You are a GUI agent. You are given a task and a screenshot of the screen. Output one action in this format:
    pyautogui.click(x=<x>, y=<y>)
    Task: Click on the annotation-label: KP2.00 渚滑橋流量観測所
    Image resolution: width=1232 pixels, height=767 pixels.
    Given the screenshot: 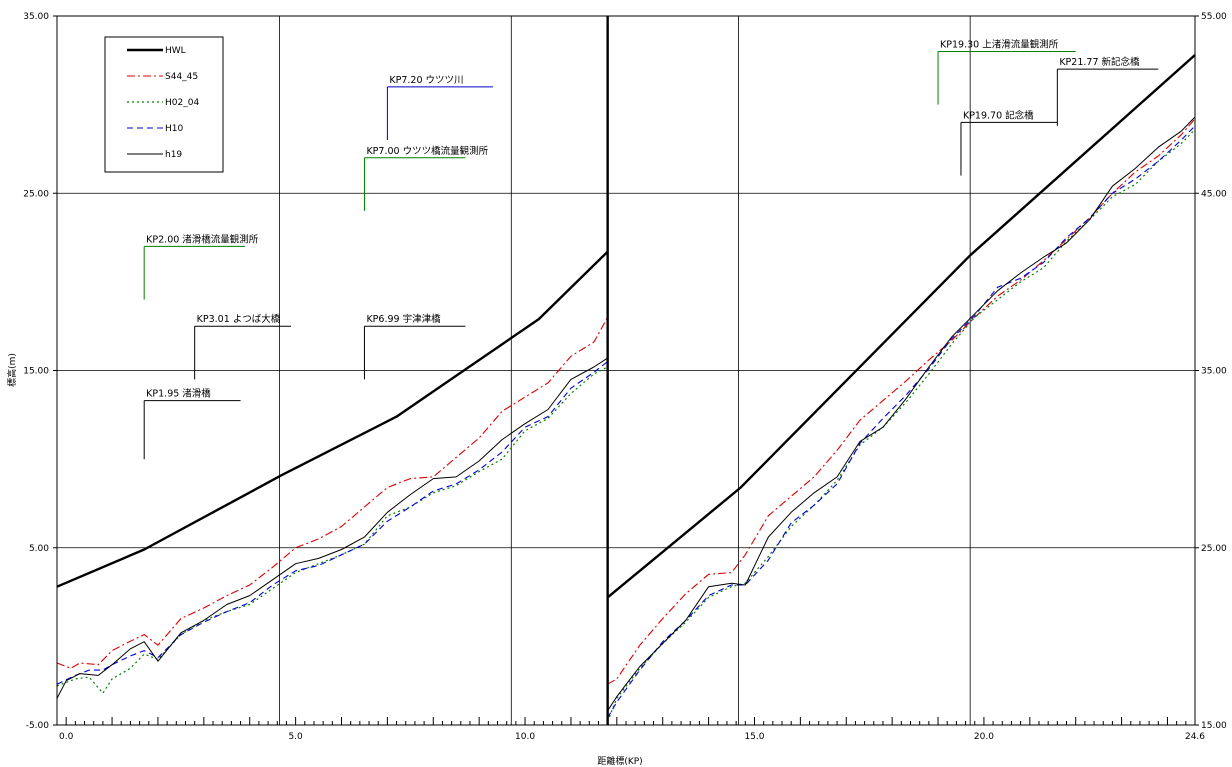 What is the action you would take?
    pyautogui.click(x=202, y=239)
    